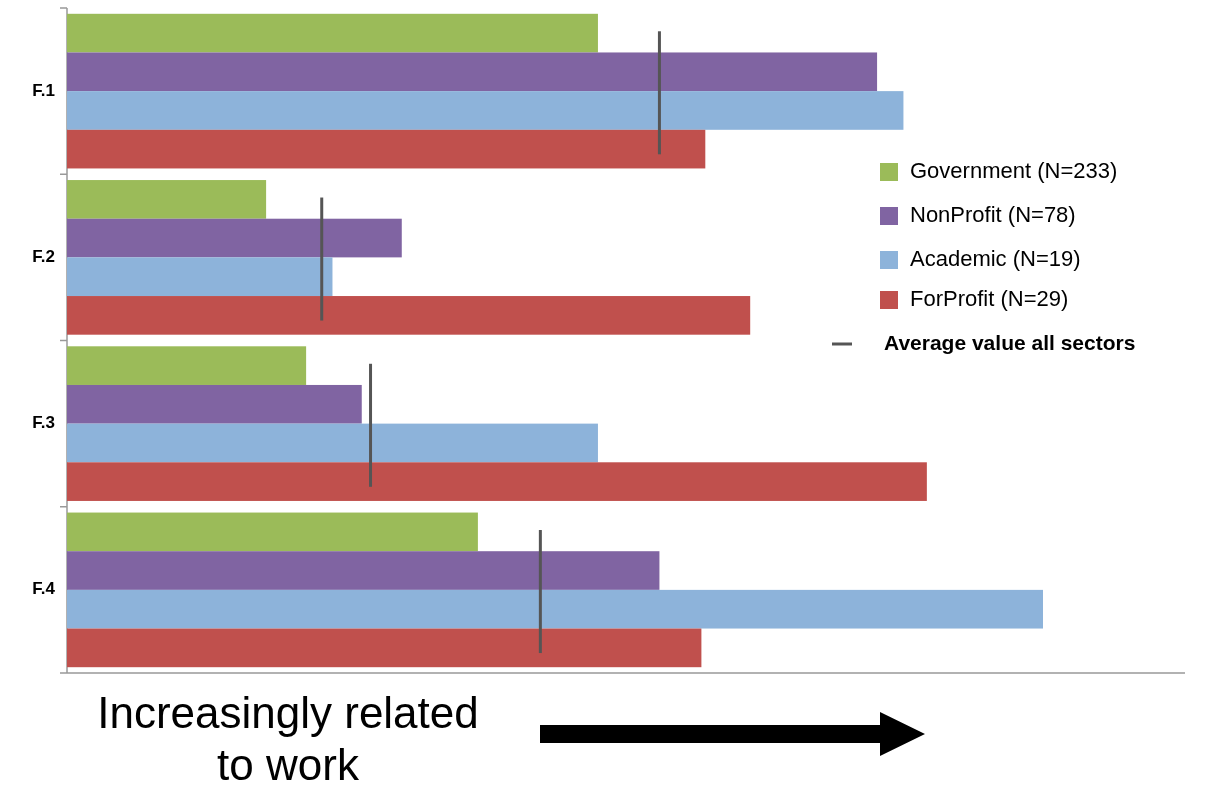 The width and height of the screenshot is (1232, 786). I want to click on x-axis-title: Increasingly related to work, so click(288, 737).